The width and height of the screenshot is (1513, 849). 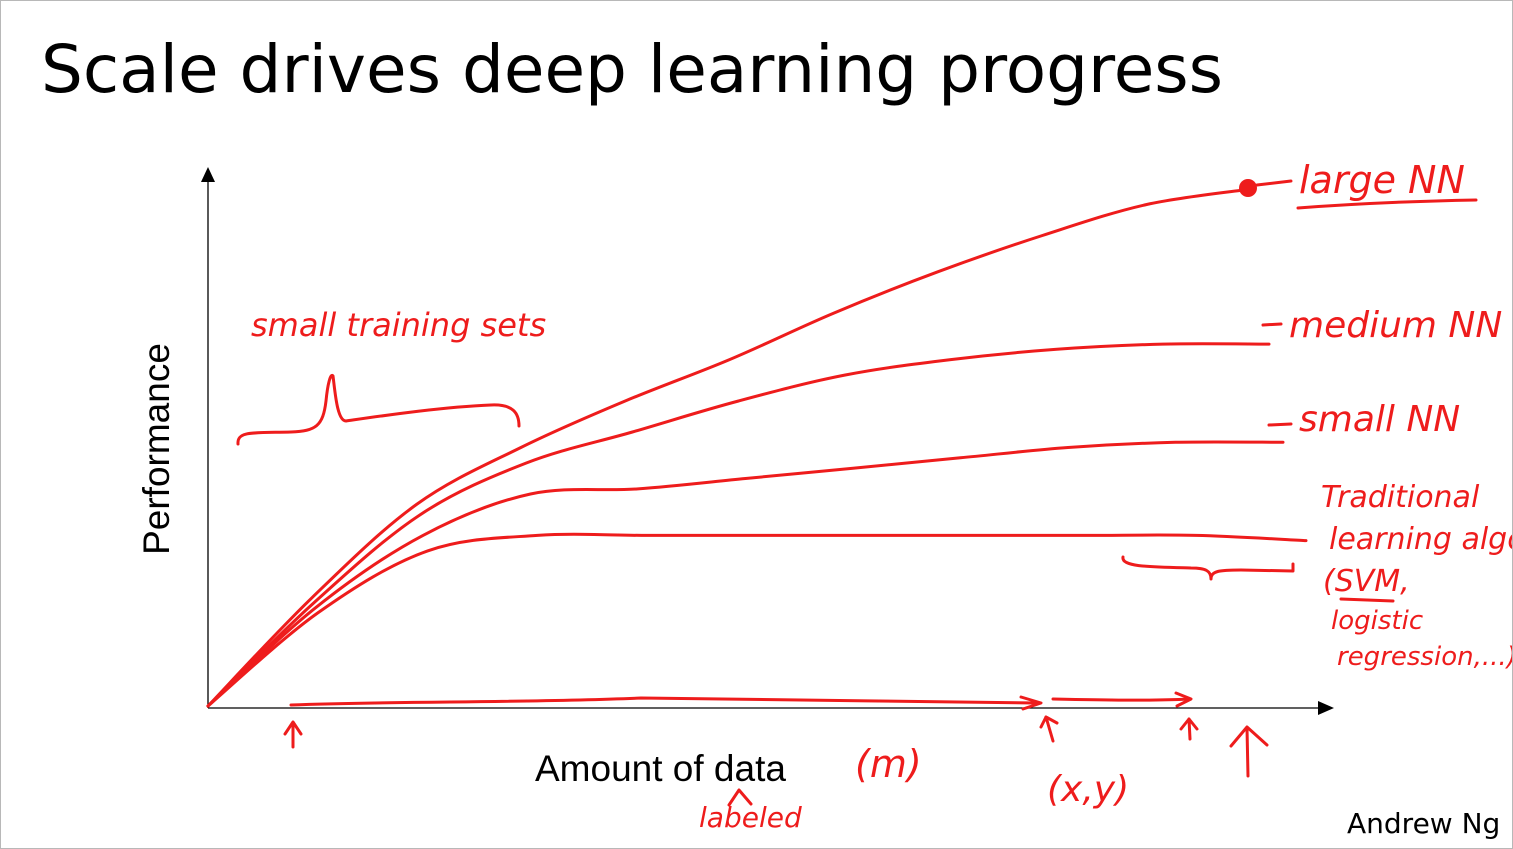 I want to click on y-axis-arrowhead, so click(x=208, y=174).